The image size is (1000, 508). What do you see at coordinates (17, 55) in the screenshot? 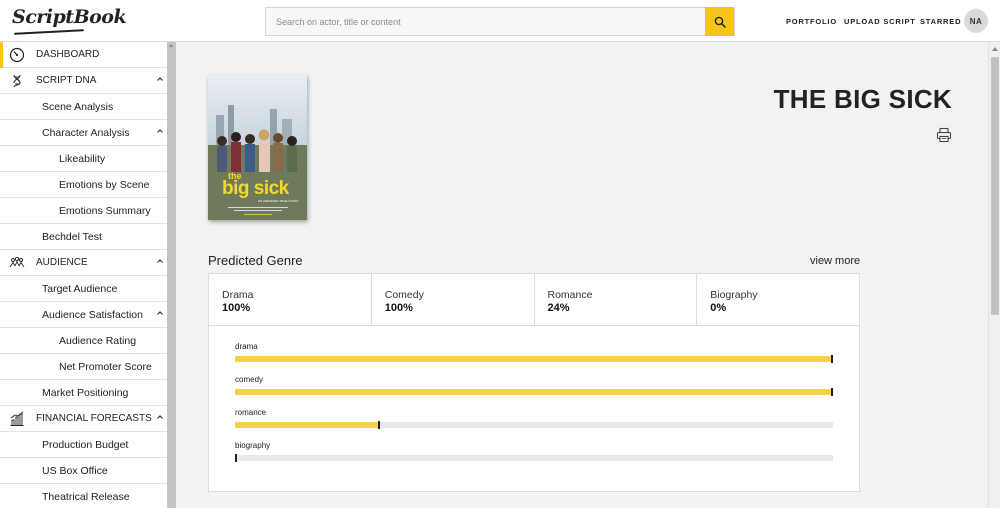
I see `dashboard-gauge-icon` at bounding box center [17, 55].